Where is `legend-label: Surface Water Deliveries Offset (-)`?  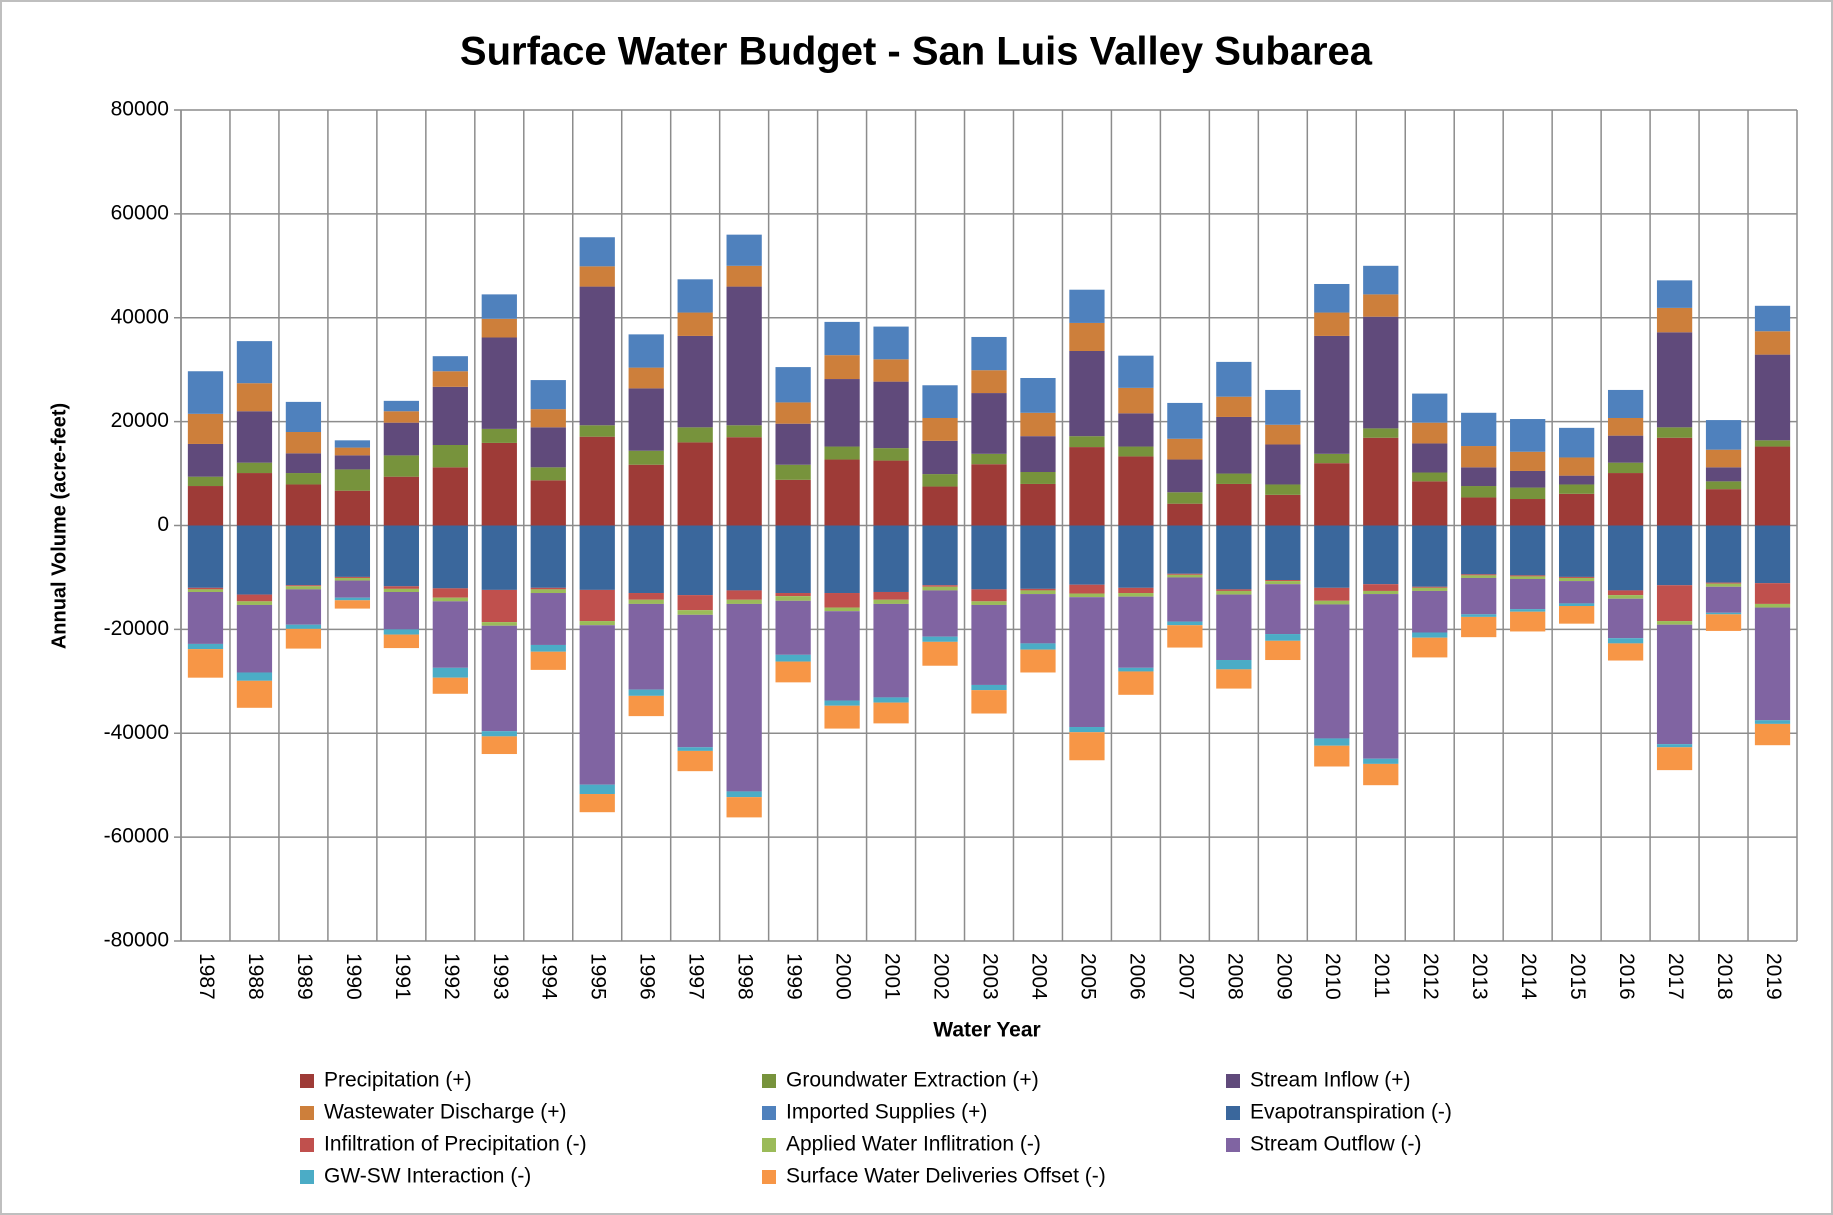
legend-label: Surface Water Deliveries Offset (-) is located at coordinates (946, 1176).